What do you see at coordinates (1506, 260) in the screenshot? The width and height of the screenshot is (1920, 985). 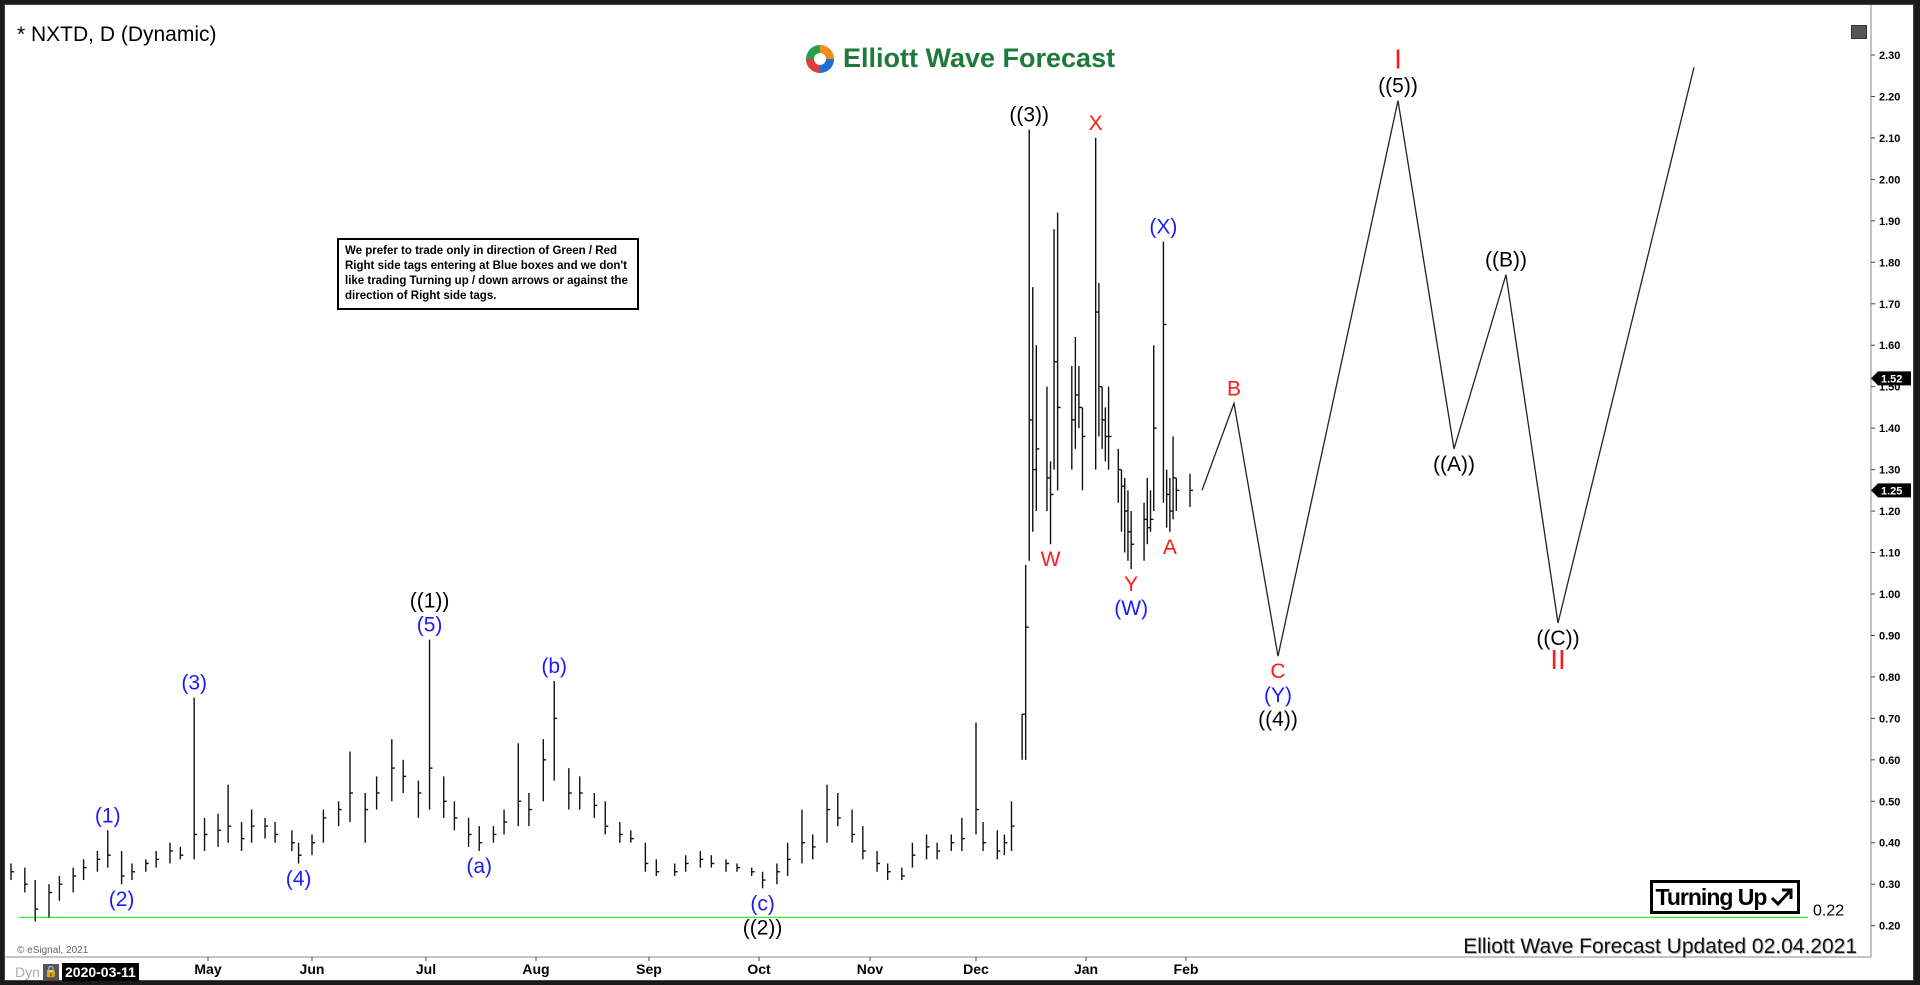 I see `wave-label: ((B))` at bounding box center [1506, 260].